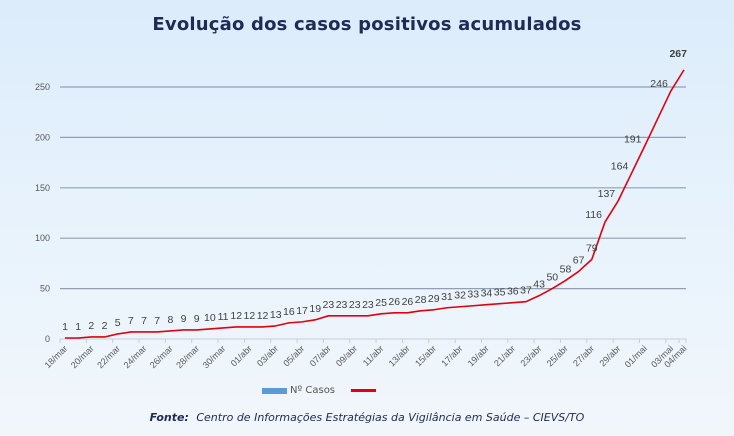  What do you see at coordinates (460, 296) in the screenshot?
I see `data-label: 32` at bounding box center [460, 296].